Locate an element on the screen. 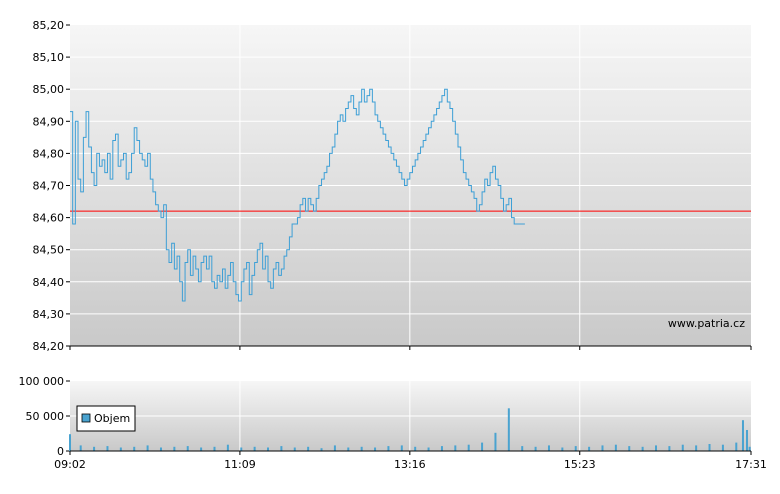 The height and width of the screenshot is (494, 780). volume-y-tick-label: 0 is located at coordinates (60, 451).